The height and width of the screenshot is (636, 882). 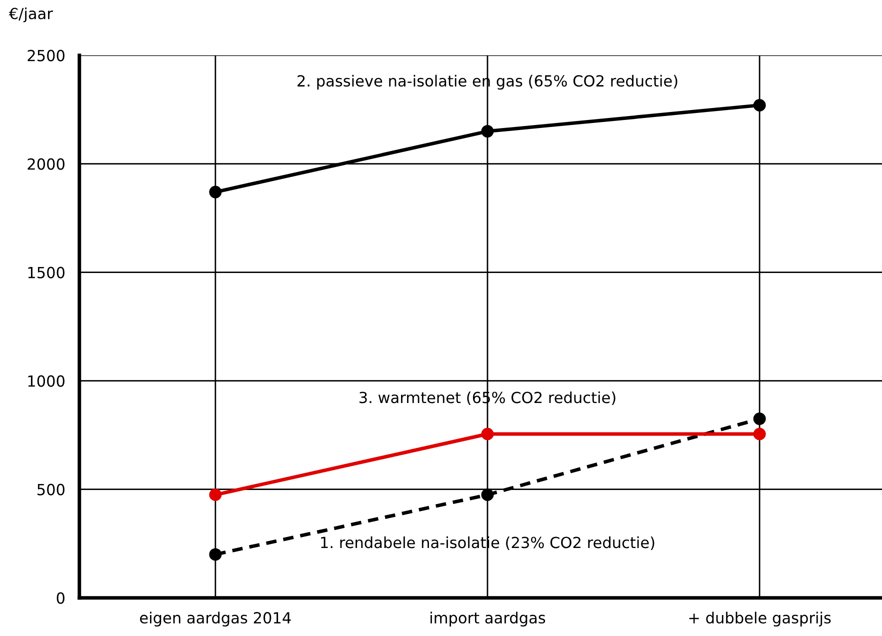 I want to click on y-axis-title: €/jaar, so click(x=30, y=14).